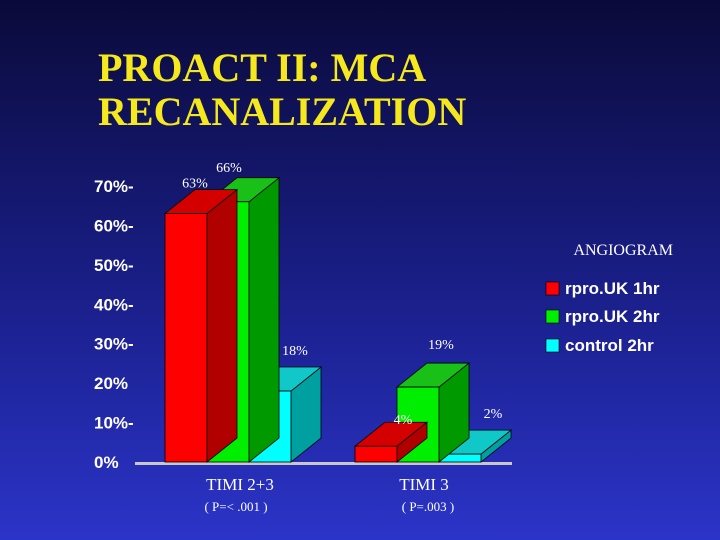  Describe the element at coordinates (114, 265) in the screenshot. I see `y-tick-label: 50%-` at that location.